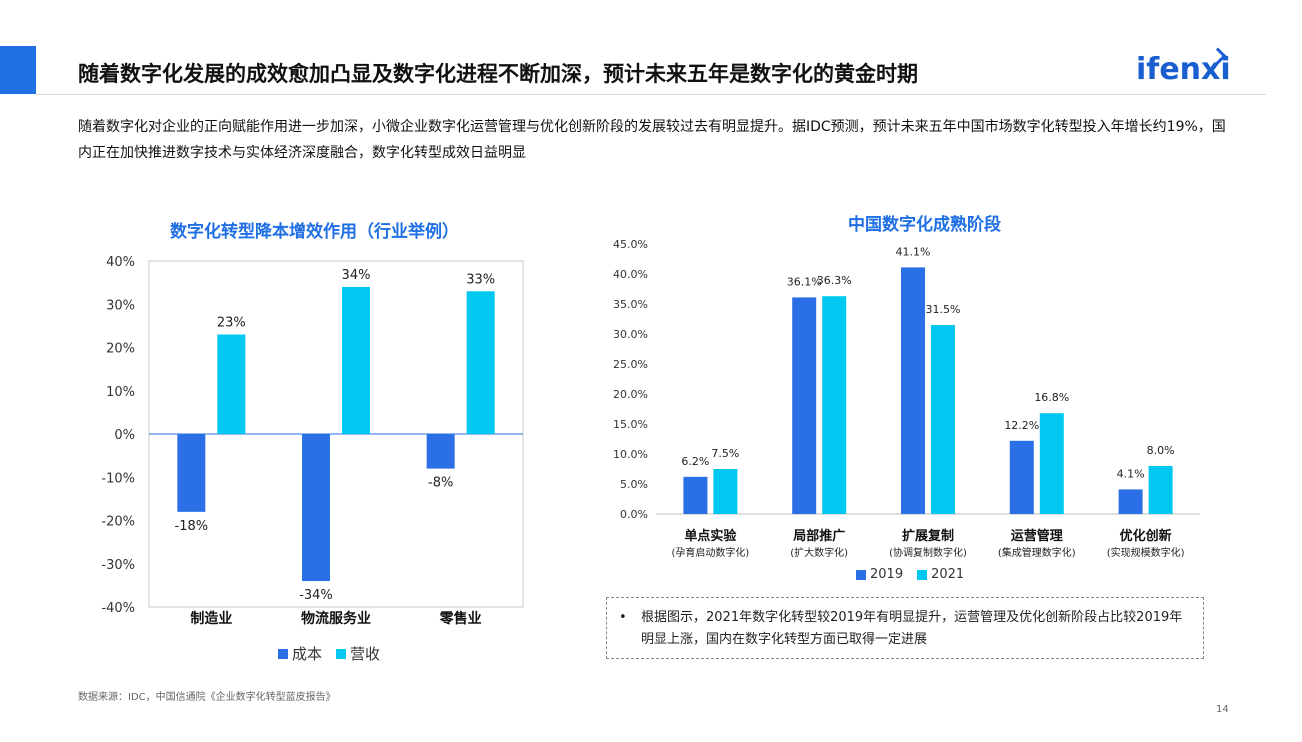 The height and width of the screenshot is (742, 1302). Describe the element at coordinates (630, 454) in the screenshot. I see `right-y-tick-label: 10.0%` at that location.